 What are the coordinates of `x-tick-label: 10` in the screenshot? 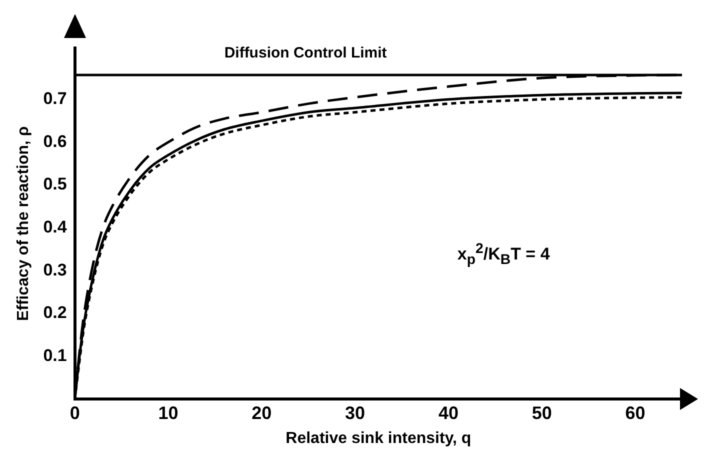 It's located at (168, 412).